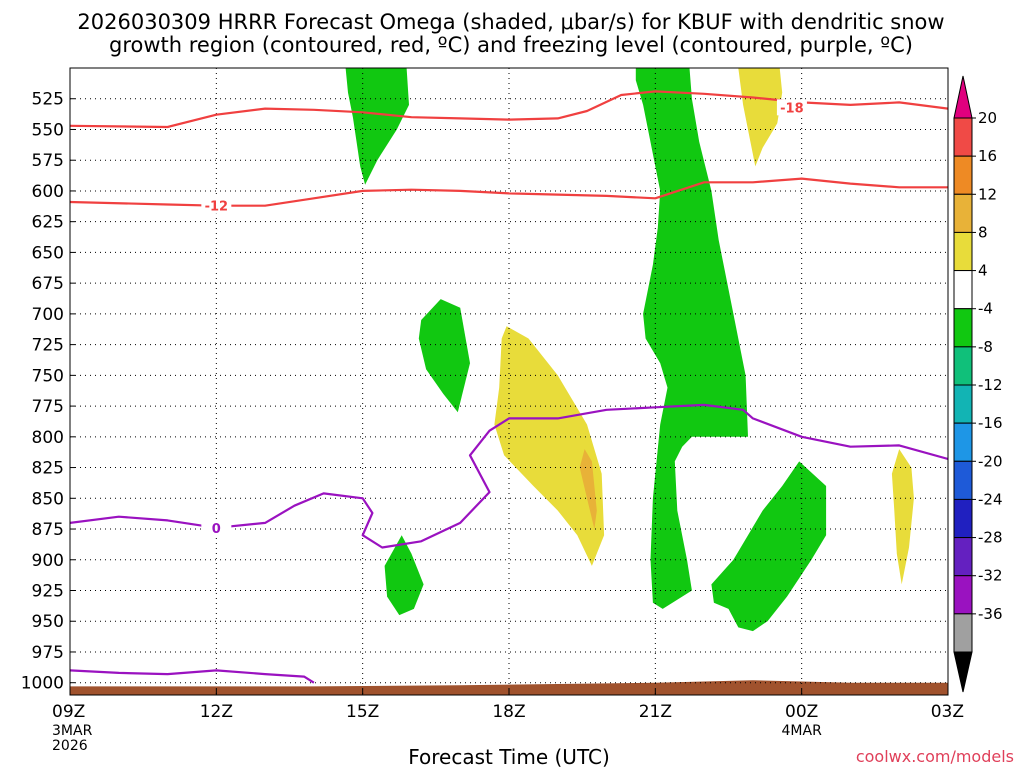 The height and width of the screenshot is (768, 1024). What do you see at coordinates (985, 347) in the screenshot?
I see `colorbar-label: -8` at bounding box center [985, 347].